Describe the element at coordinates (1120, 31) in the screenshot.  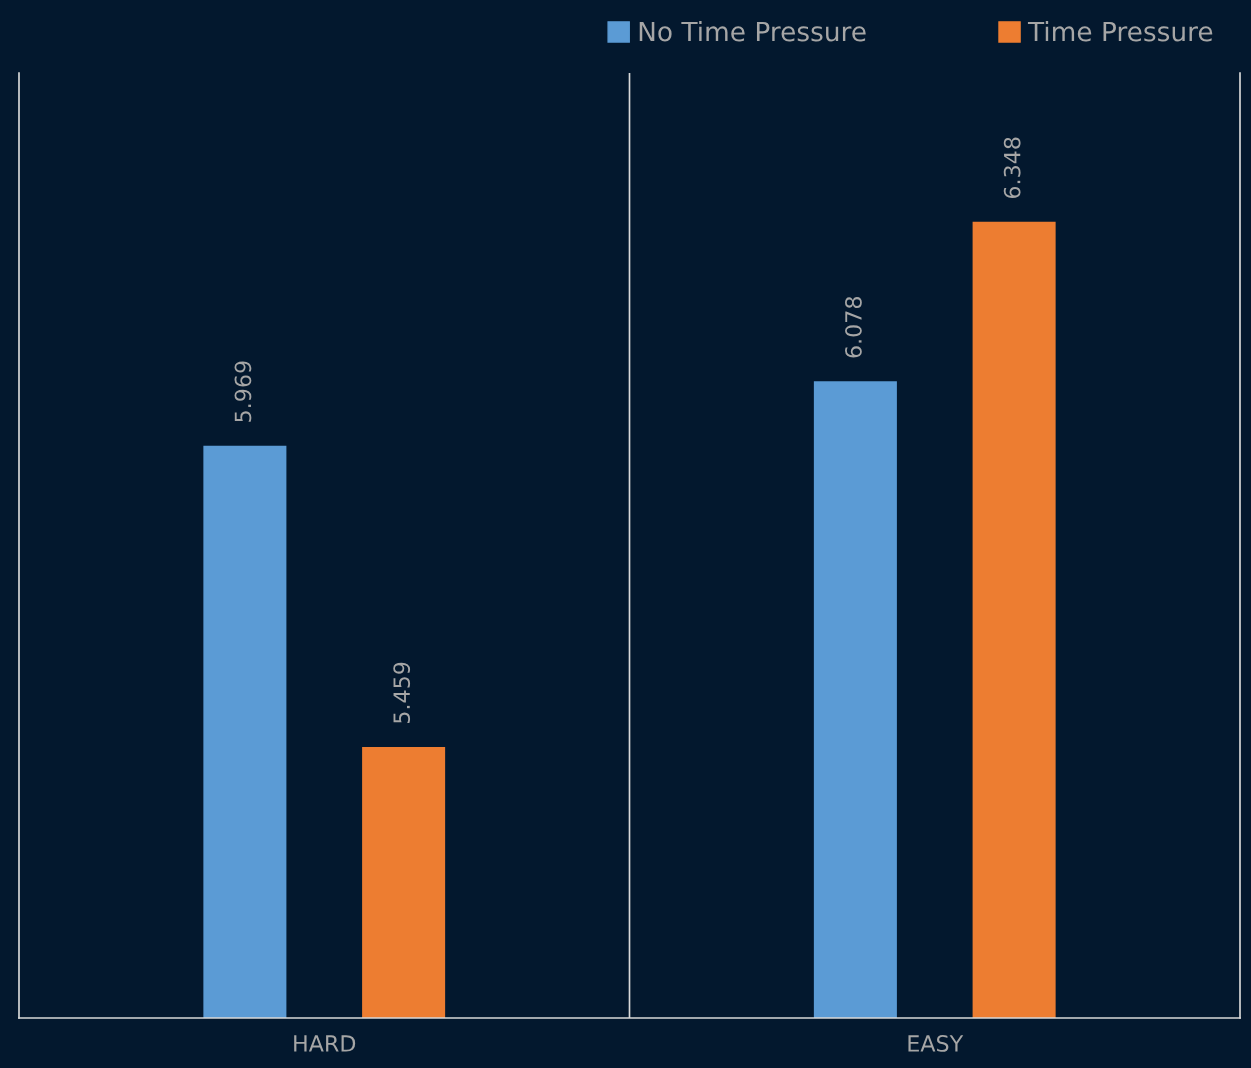
I see `legend-label: Time Pressure` at that location.